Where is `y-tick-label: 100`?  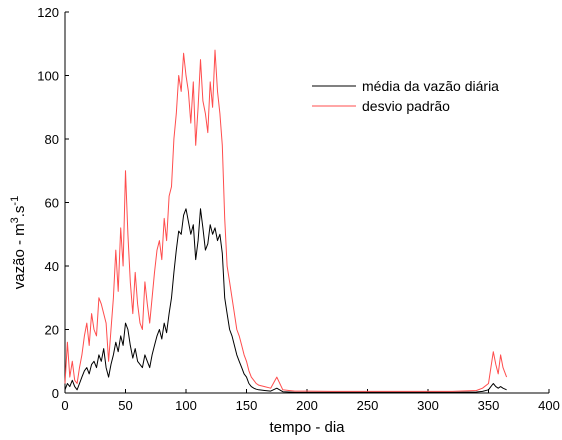 y-tick-label: 100 is located at coordinates (48, 76).